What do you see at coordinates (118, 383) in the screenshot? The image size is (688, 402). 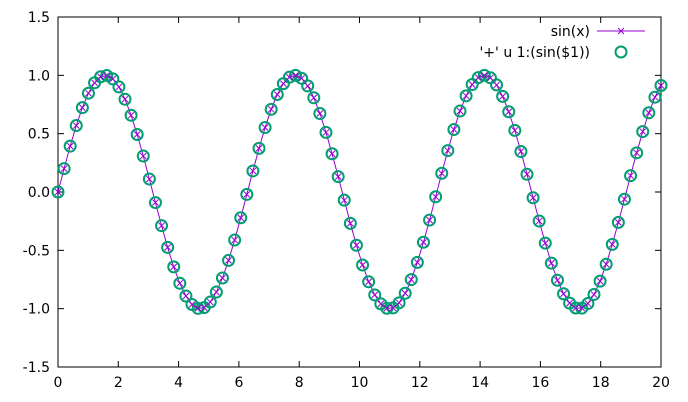 I see `x-tick-label: 2` at bounding box center [118, 383].